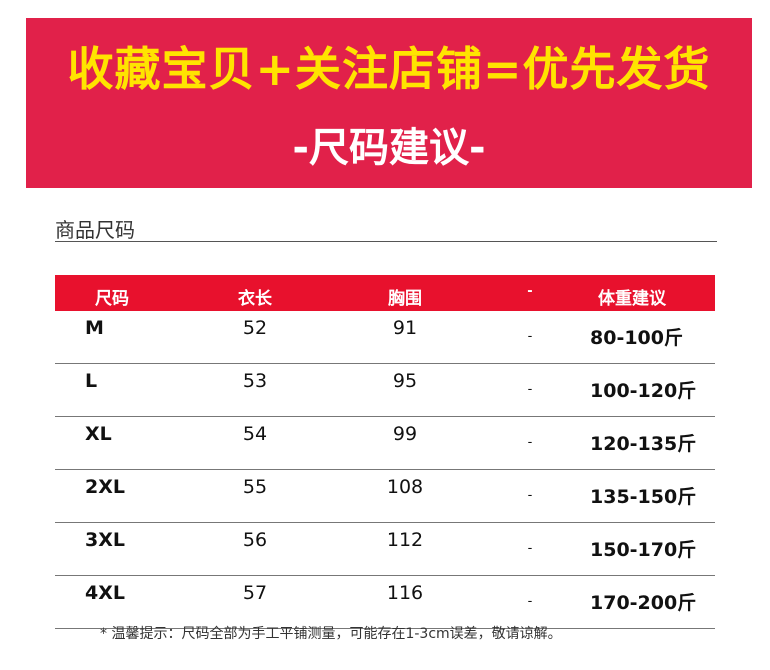  I want to click on cell-chest: 95, so click(405, 381).